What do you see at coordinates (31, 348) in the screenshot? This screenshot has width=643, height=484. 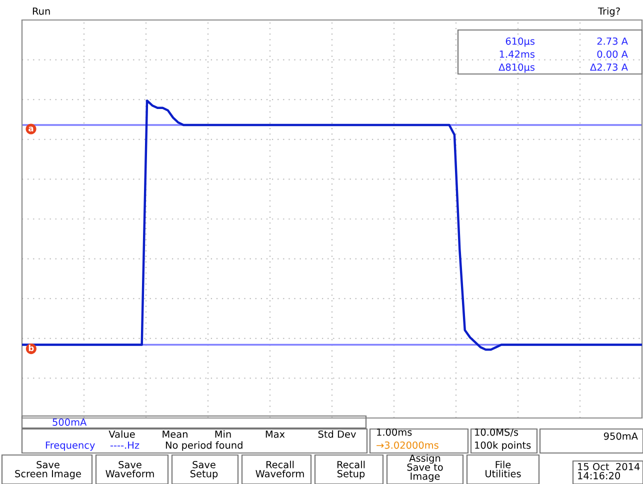 I see `ref-line-label: b` at bounding box center [31, 348].